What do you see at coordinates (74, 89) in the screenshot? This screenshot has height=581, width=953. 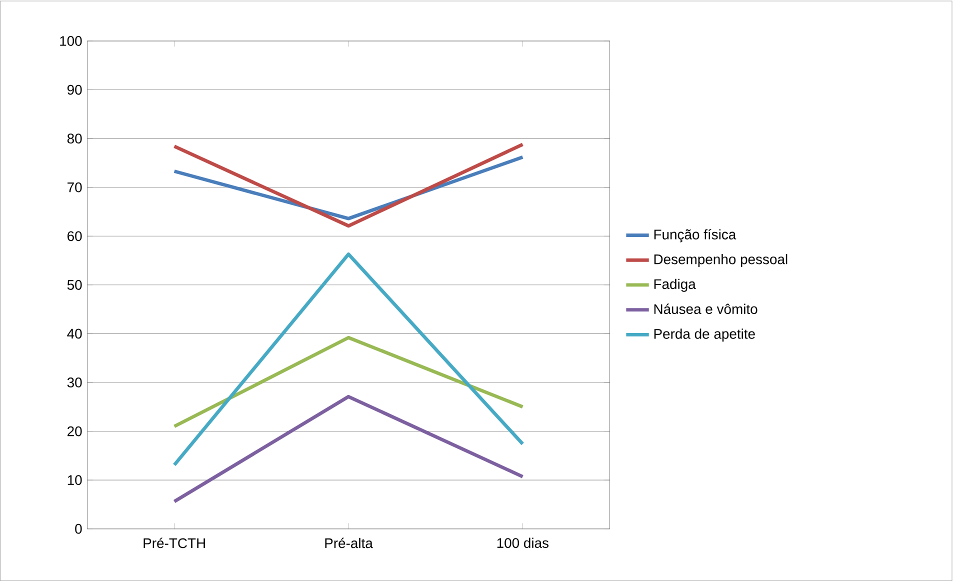 I see `y-tick-label: 90` at bounding box center [74, 89].